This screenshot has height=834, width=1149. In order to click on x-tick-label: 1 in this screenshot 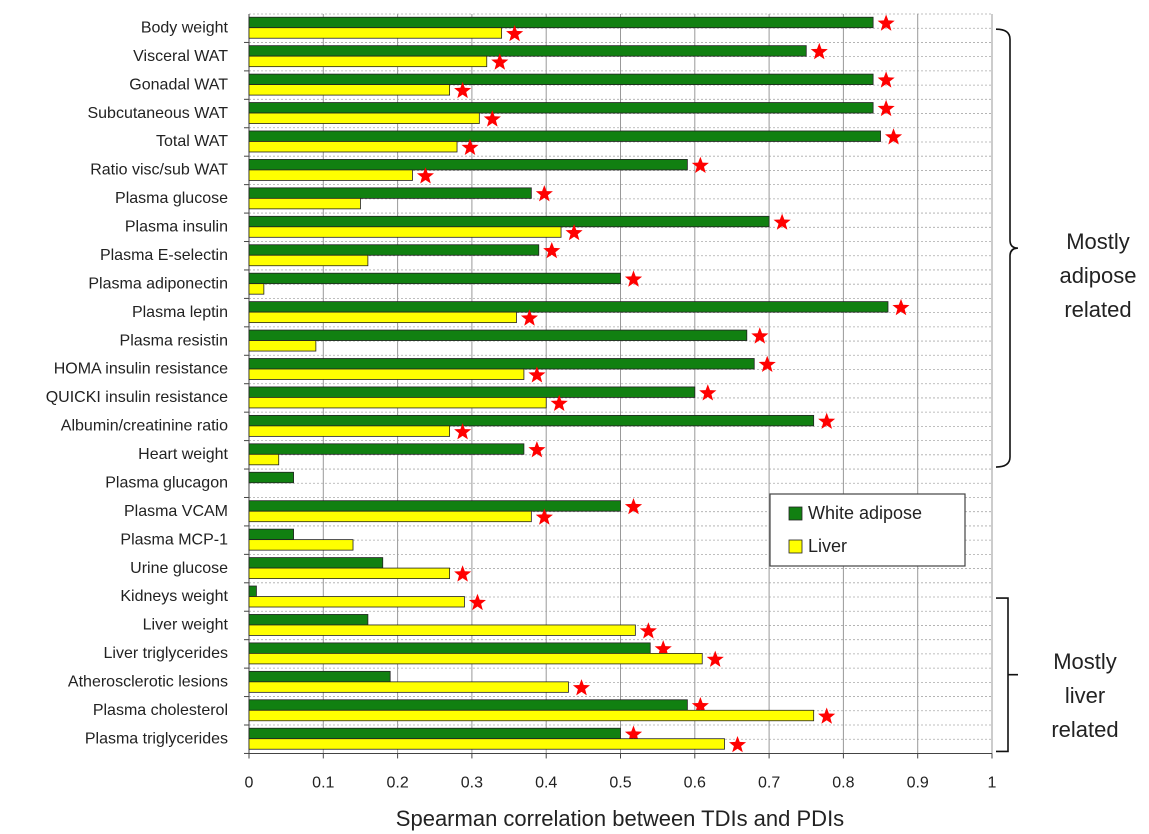, I will do `click(992, 783)`.